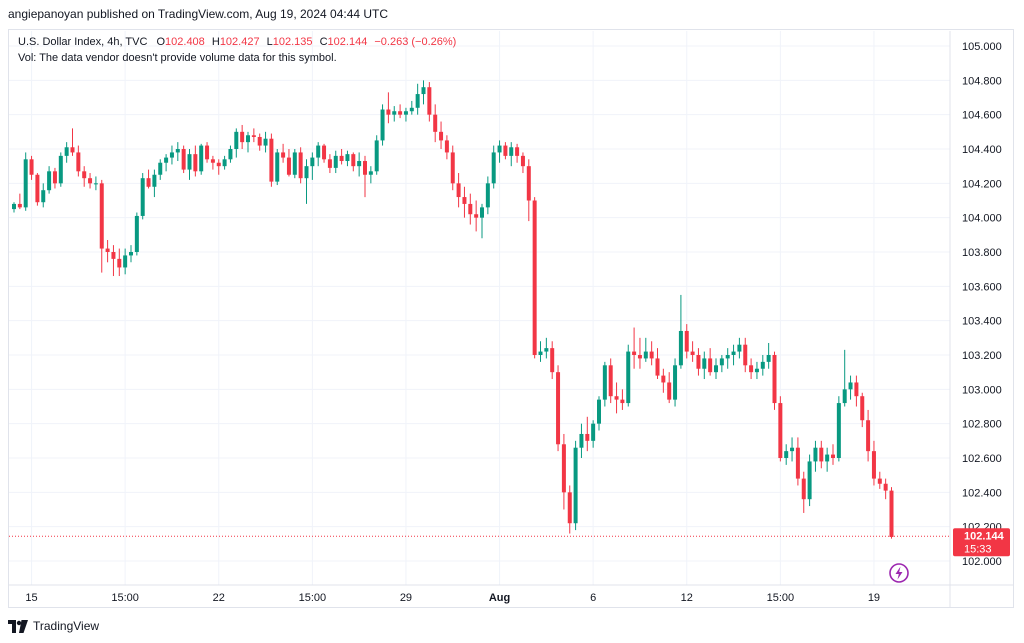 This screenshot has width=1024, height=643. I want to click on y-tick-label: 104.600, so click(982, 116).